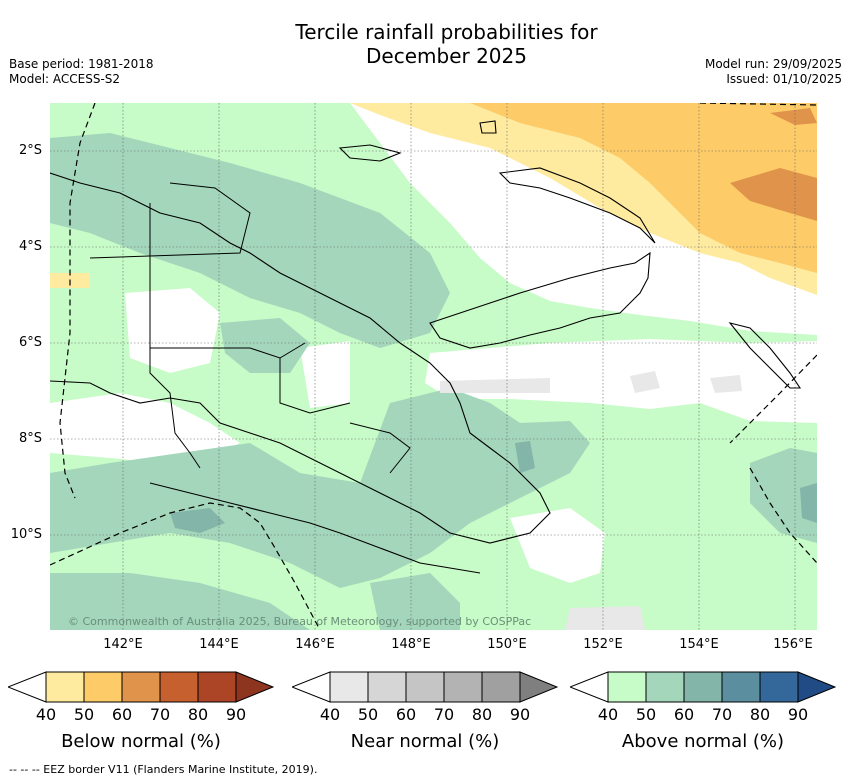 The height and width of the screenshot is (781, 850). What do you see at coordinates (646, 714) in the screenshot?
I see `cbar-above-tick: 50` at bounding box center [646, 714].